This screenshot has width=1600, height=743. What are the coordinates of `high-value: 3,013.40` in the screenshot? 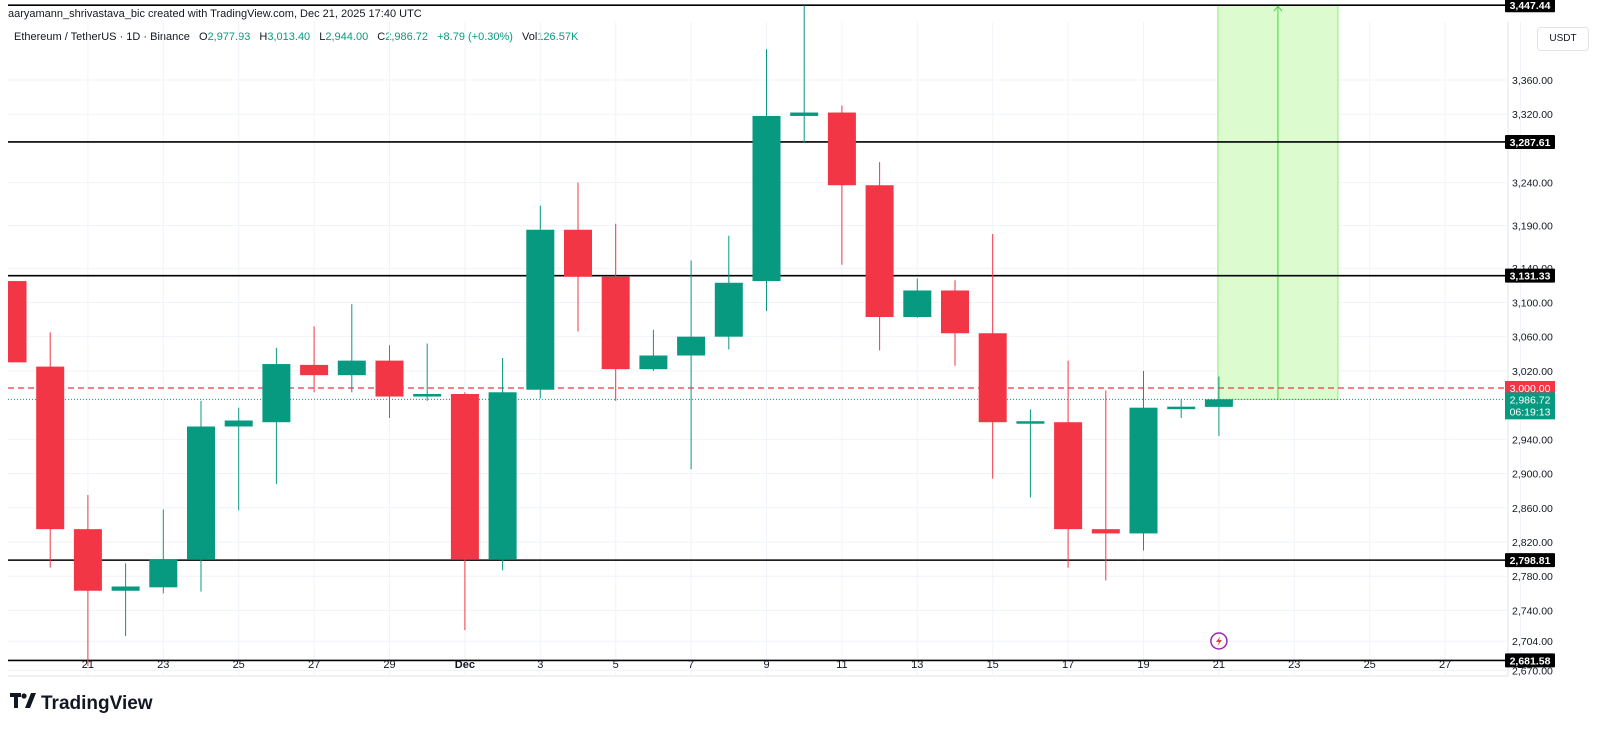 It's located at (289, 37).